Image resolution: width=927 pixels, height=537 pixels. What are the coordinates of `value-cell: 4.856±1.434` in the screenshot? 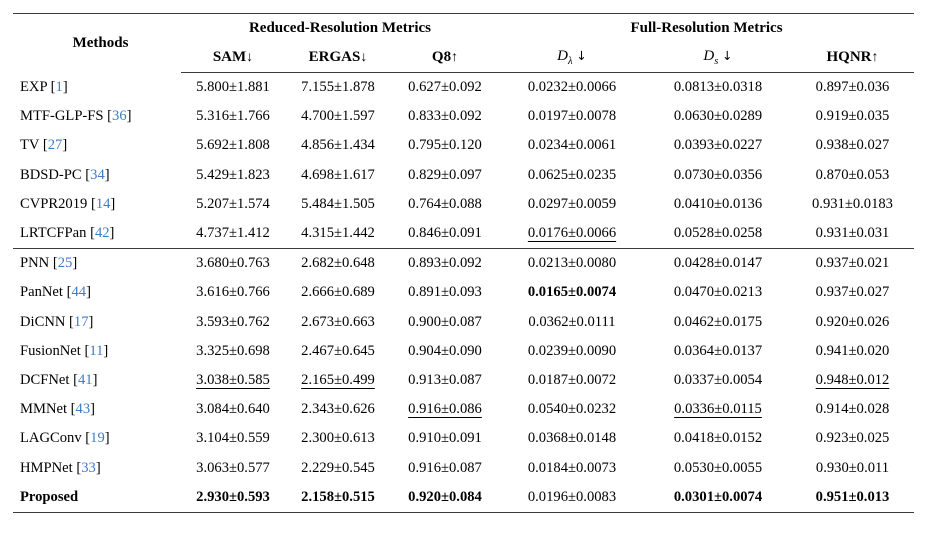 It's located at (338, 145).